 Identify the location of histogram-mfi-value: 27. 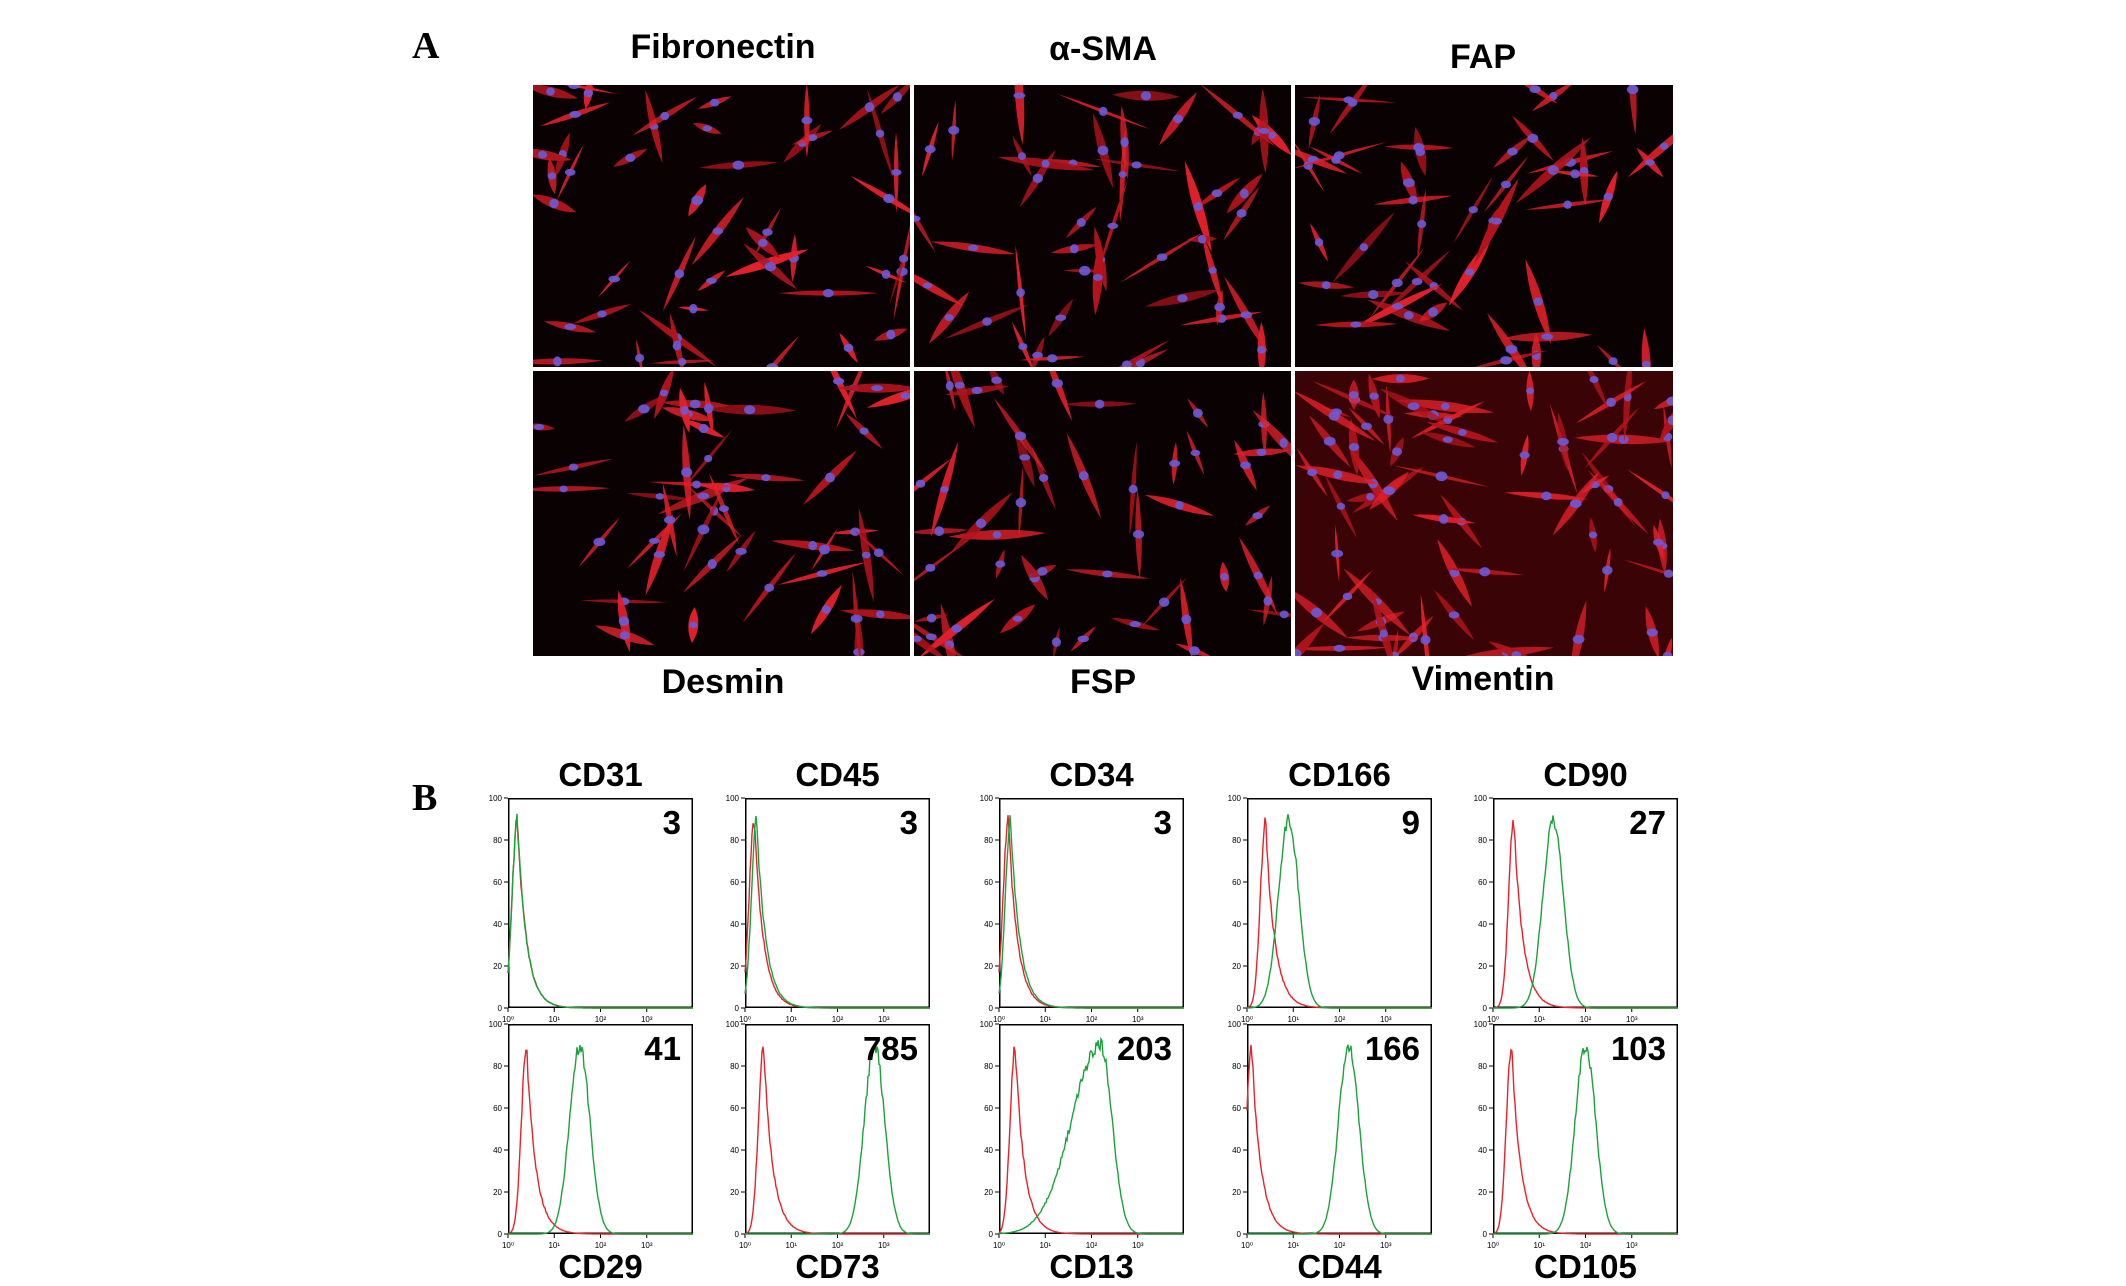
(1647, 822).